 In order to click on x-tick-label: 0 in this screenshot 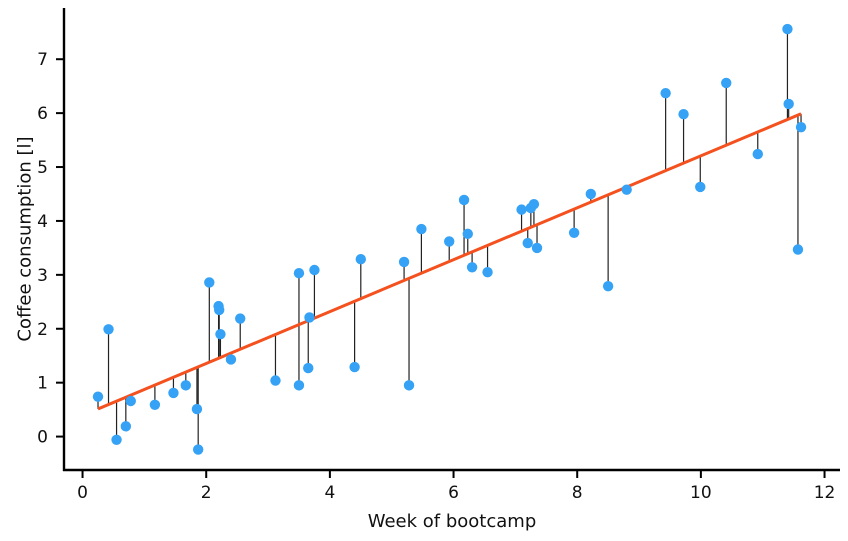, I will do `click(82, 493)`.